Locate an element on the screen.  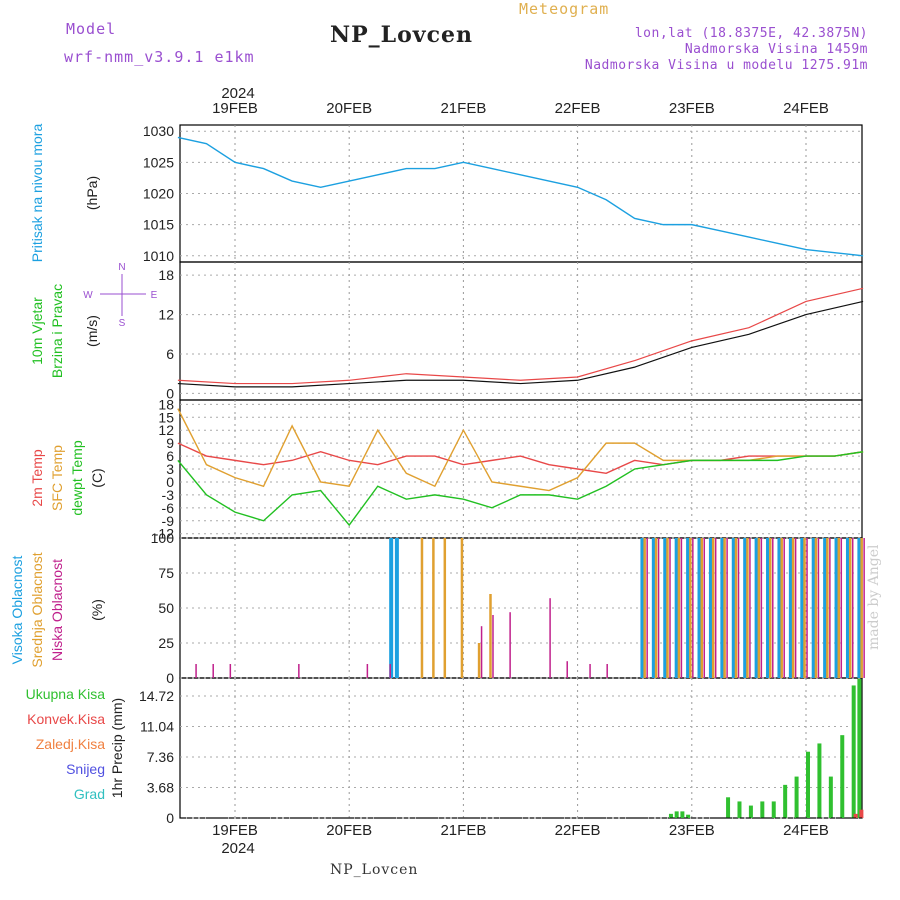
footer-station: NP_Lovcen is located at coordinates (374, 870).